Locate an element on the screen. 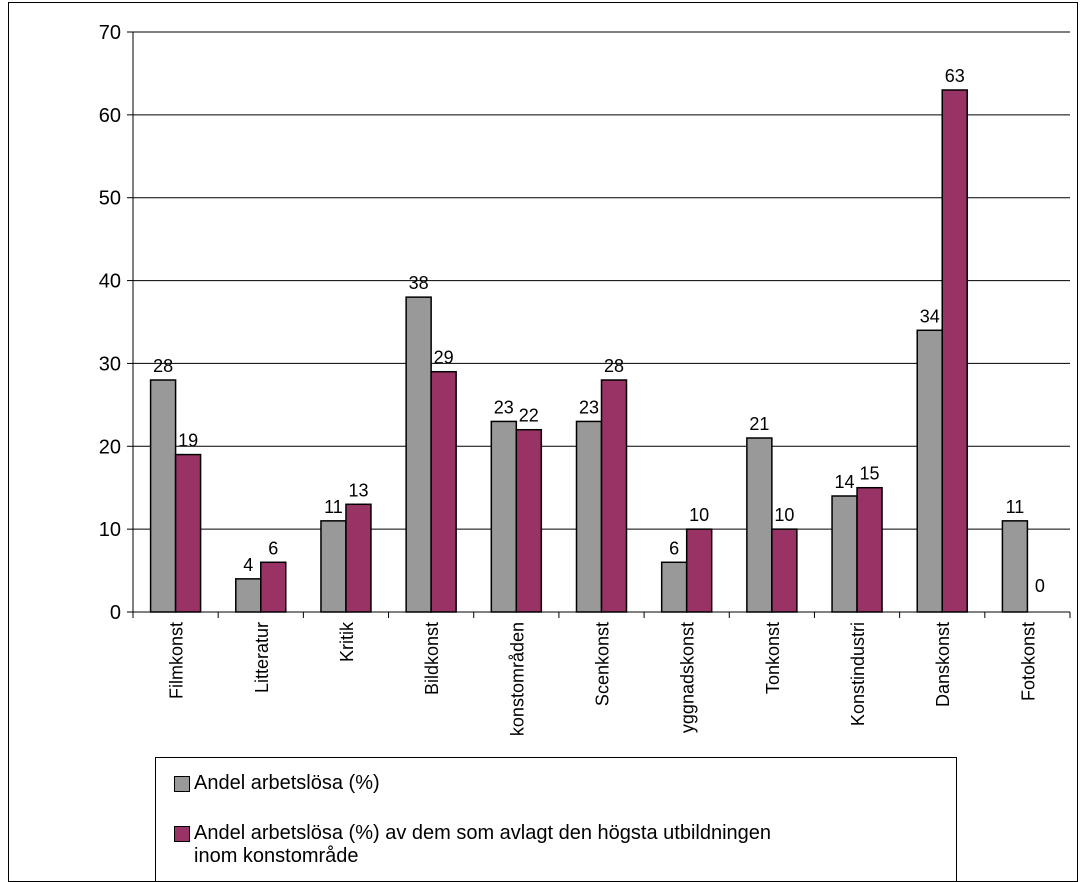 This screenshot has height=882, width=1081. data-label: 29 is located at coordinates (444, 358).